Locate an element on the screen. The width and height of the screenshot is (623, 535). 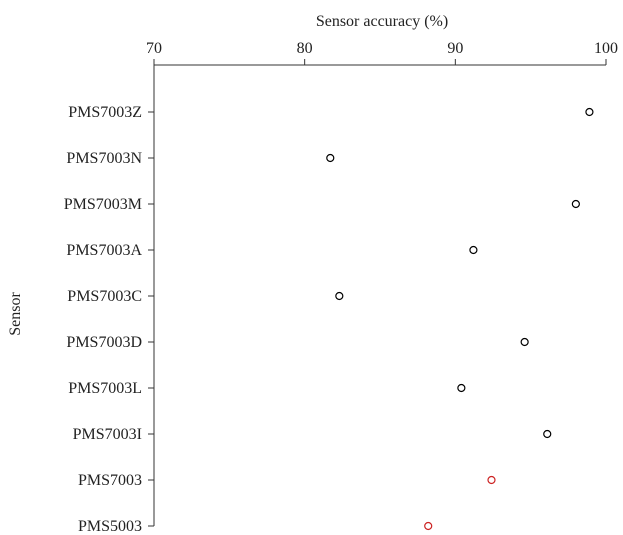
y-tick-label: PMS7003I is located at coordinates (107, 434).